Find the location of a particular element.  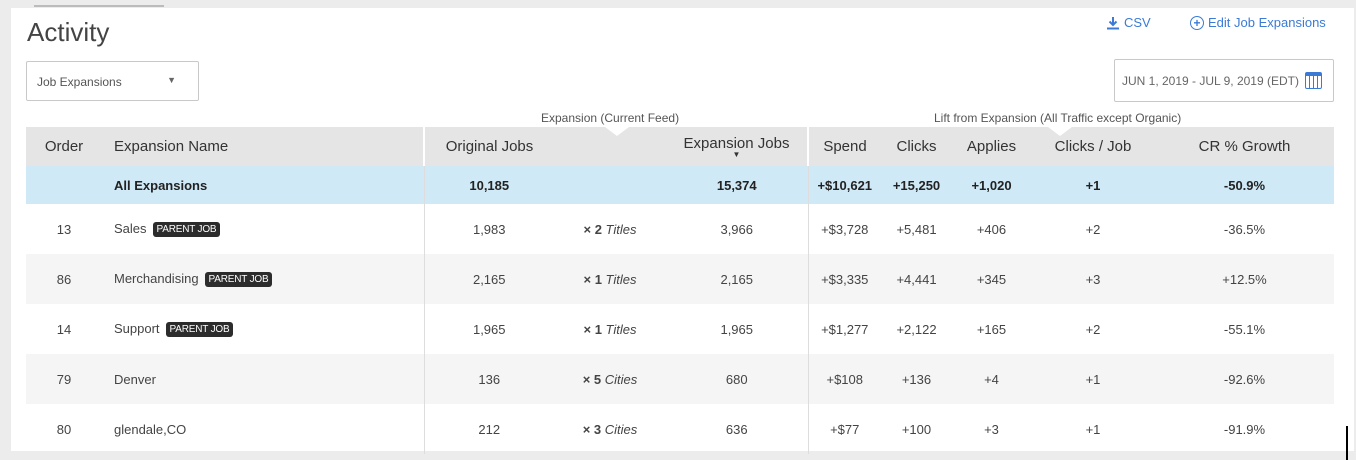

row-name-cell: Merchandising PARENT JOB is located at coordinates (263, 279).